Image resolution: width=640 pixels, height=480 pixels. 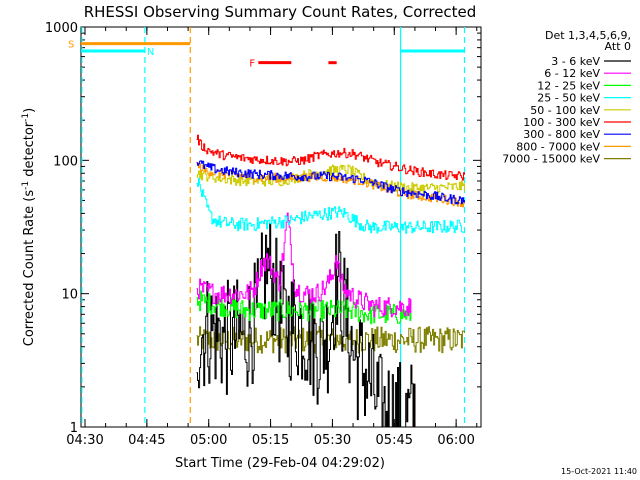 I want to click on x-tick-label: 05:15, so click(x=270, y=440).